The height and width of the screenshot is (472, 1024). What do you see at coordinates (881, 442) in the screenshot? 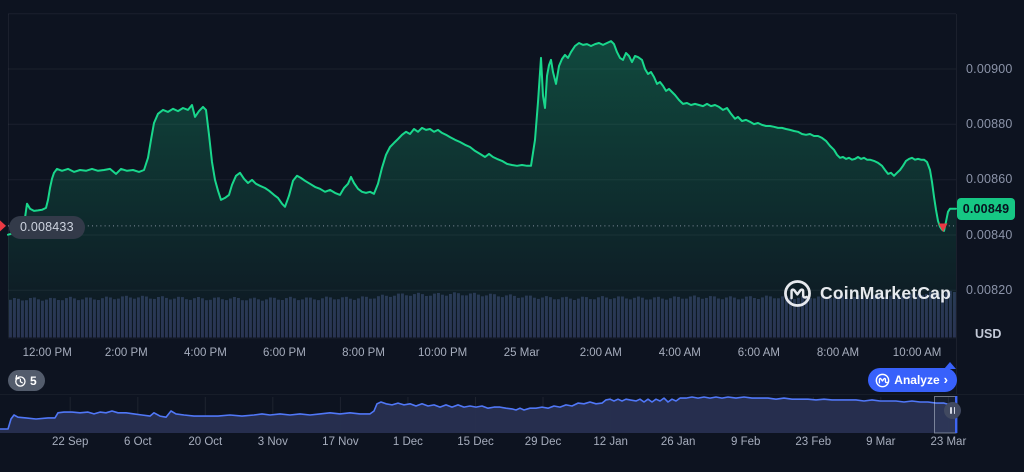
I see `navigator-date-tick: 9 Mar` at bounding box center [881, 442].